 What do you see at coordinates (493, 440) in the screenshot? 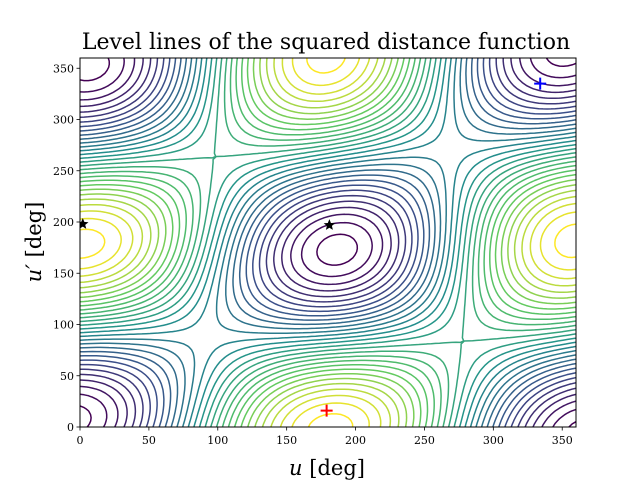
I see `x-tick-label: 300` at bounding box center [493, 440].